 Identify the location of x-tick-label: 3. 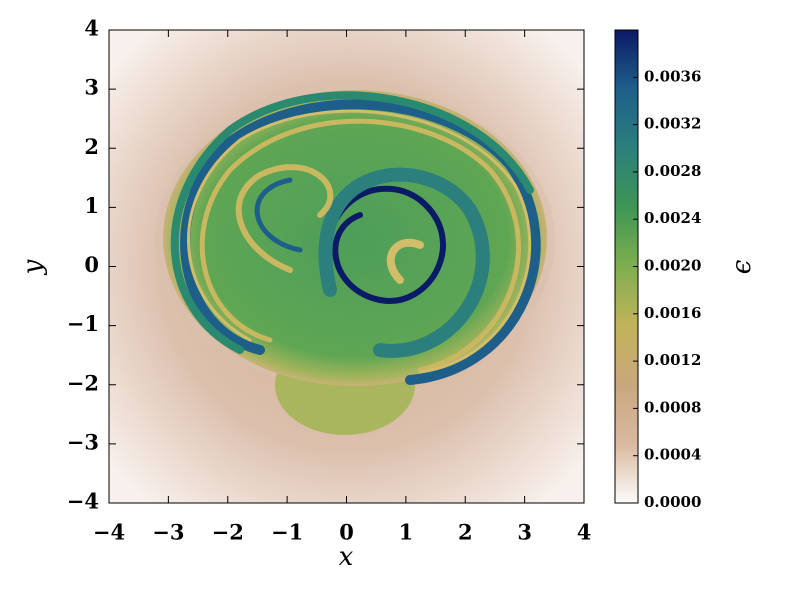
(524, 532).